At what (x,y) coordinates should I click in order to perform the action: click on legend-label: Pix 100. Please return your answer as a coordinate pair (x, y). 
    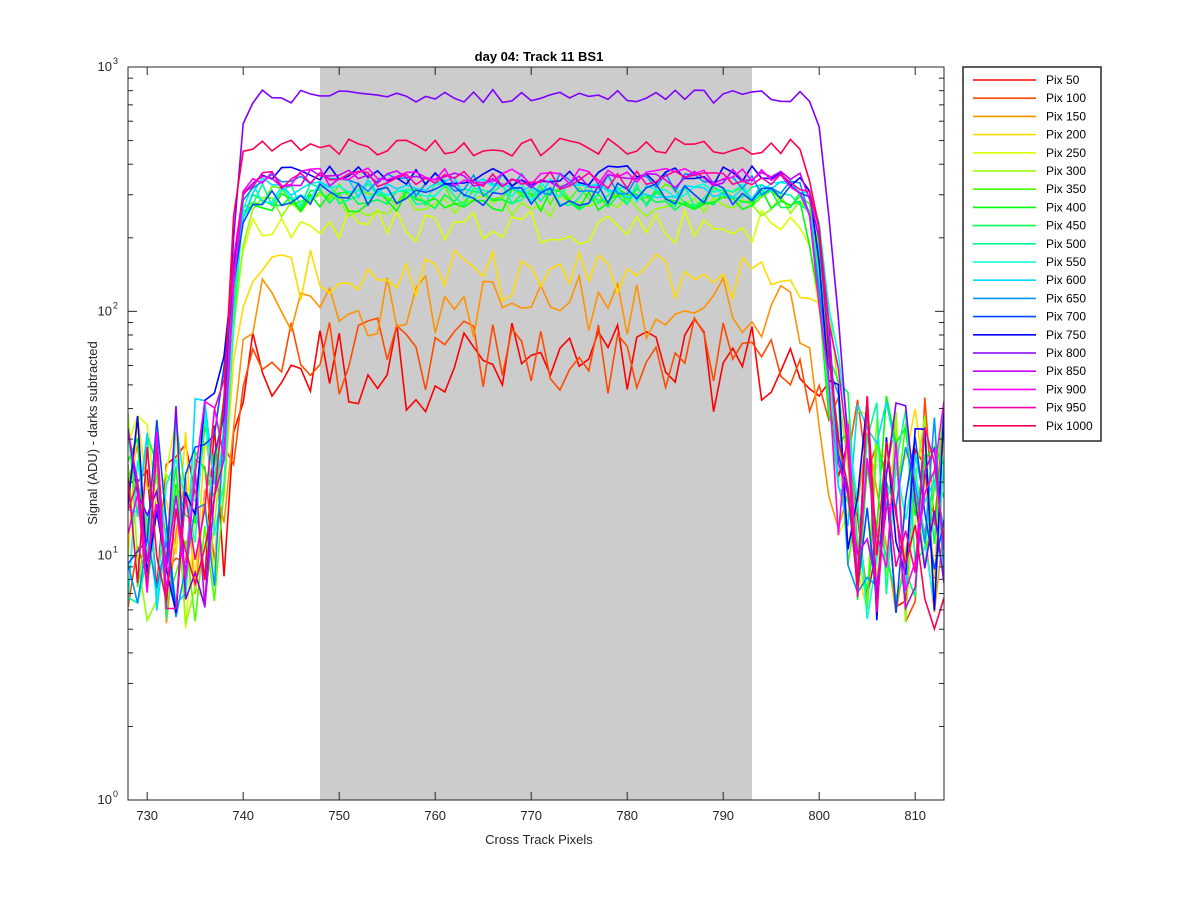
    Looking at the image, I should click on (1066, 98).